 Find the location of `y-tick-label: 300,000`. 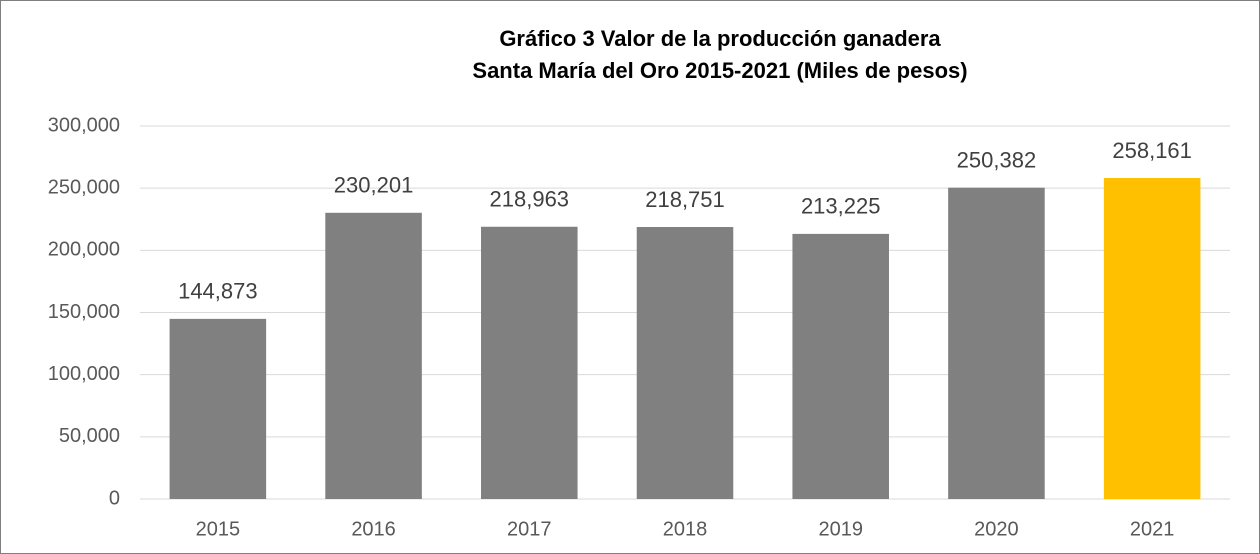

y-tick-label: 300,000 is located at coordinates (84, 125).